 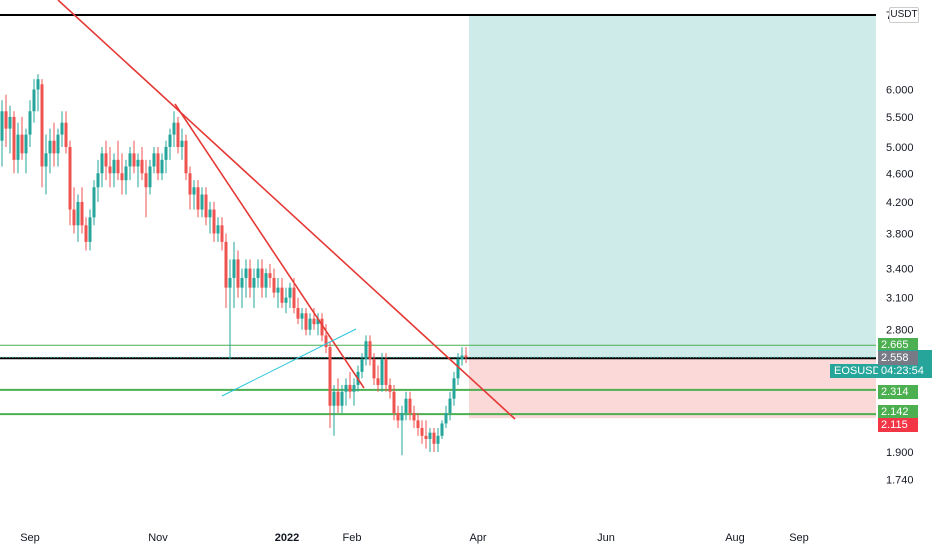 I want to click on stop-loss-zone, so click(x=672, y=388).